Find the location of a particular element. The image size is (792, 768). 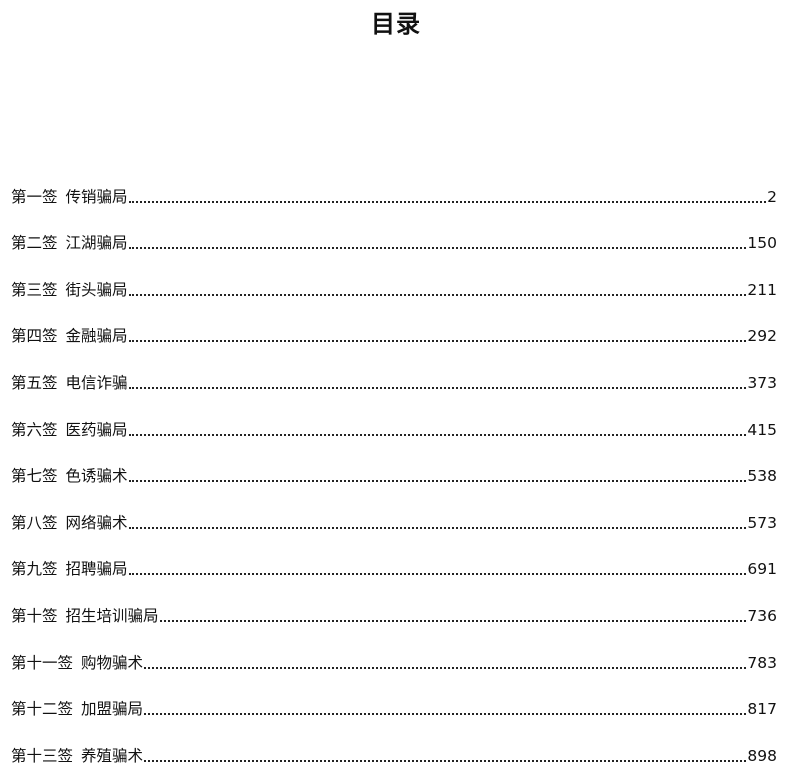

entry-title: 招聘骗局 is located at coordinates (96, 569).